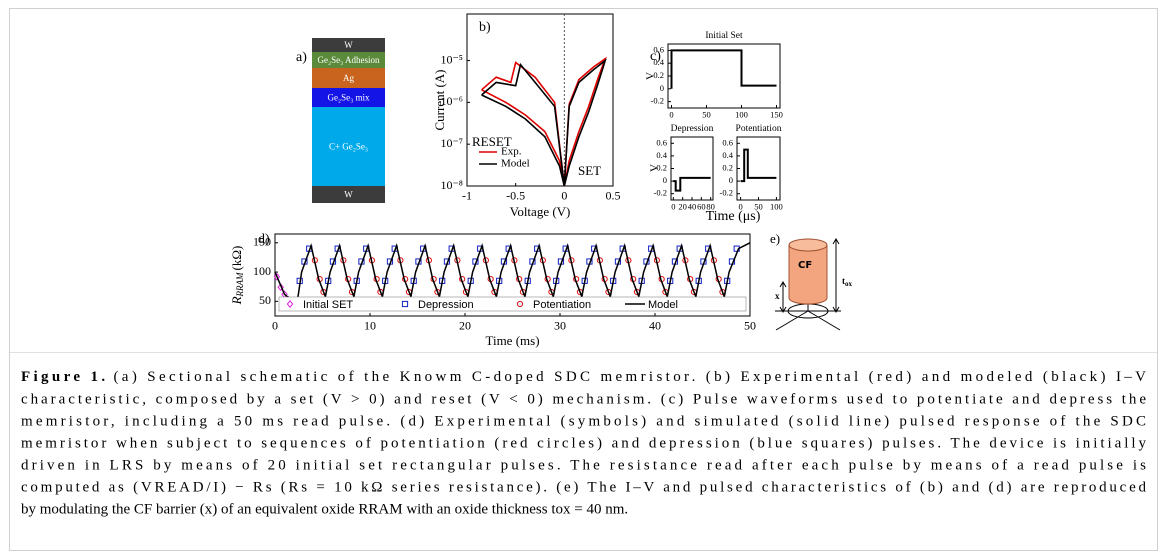 Image resolution: width=1167 pixels, height=559 pixels. Describe the element at coordinates (301, 57) in the screenshot. I see `panel-label: a)` at that location.